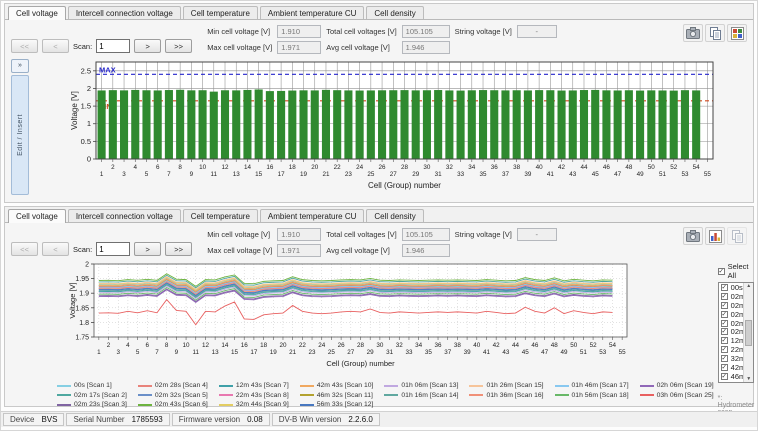 The height and width of the screenshot is (431, 758). Describe the element at coordinates (737, 287) in the screenshot. I see `scan-item-label: 00s [Scan 1]` at that location.